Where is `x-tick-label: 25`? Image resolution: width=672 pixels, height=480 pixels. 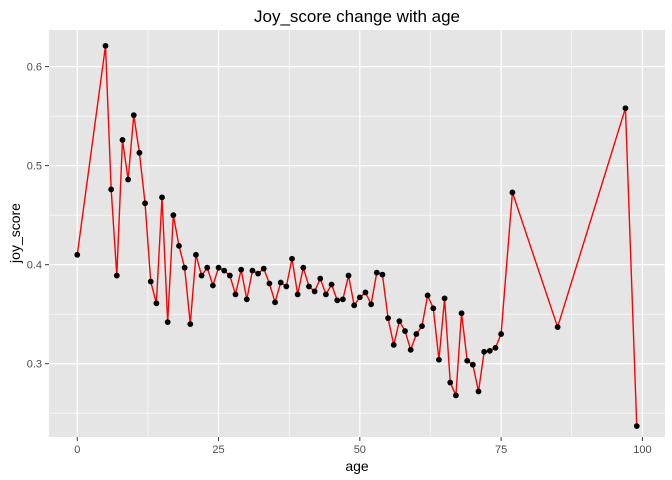 x-tick-label: 25 is located at coordinates (218, 450).